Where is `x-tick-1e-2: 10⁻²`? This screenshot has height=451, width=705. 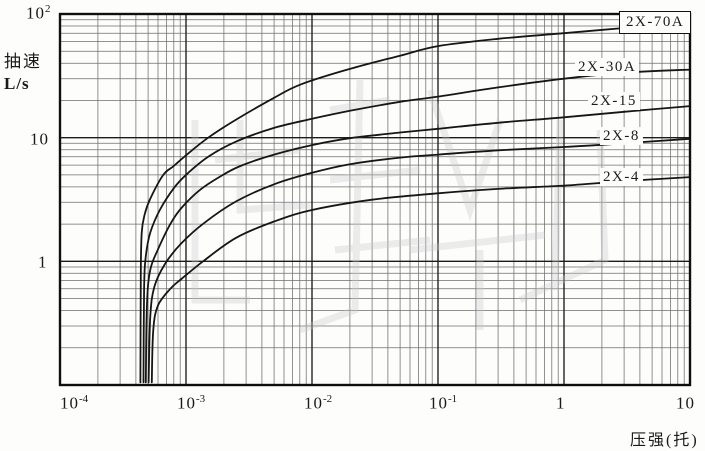
x-tick-1e-2: 10⁻² is located at coordinates (318, 403).